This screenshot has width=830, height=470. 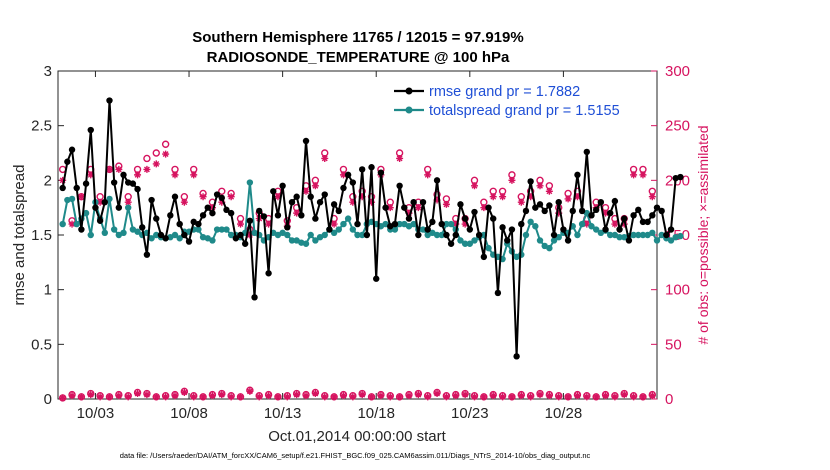 What do you see at coordinates (470, 413) in the screenshot?
I see `x-tick-label: 10/23` at bounding box center [470, 413].